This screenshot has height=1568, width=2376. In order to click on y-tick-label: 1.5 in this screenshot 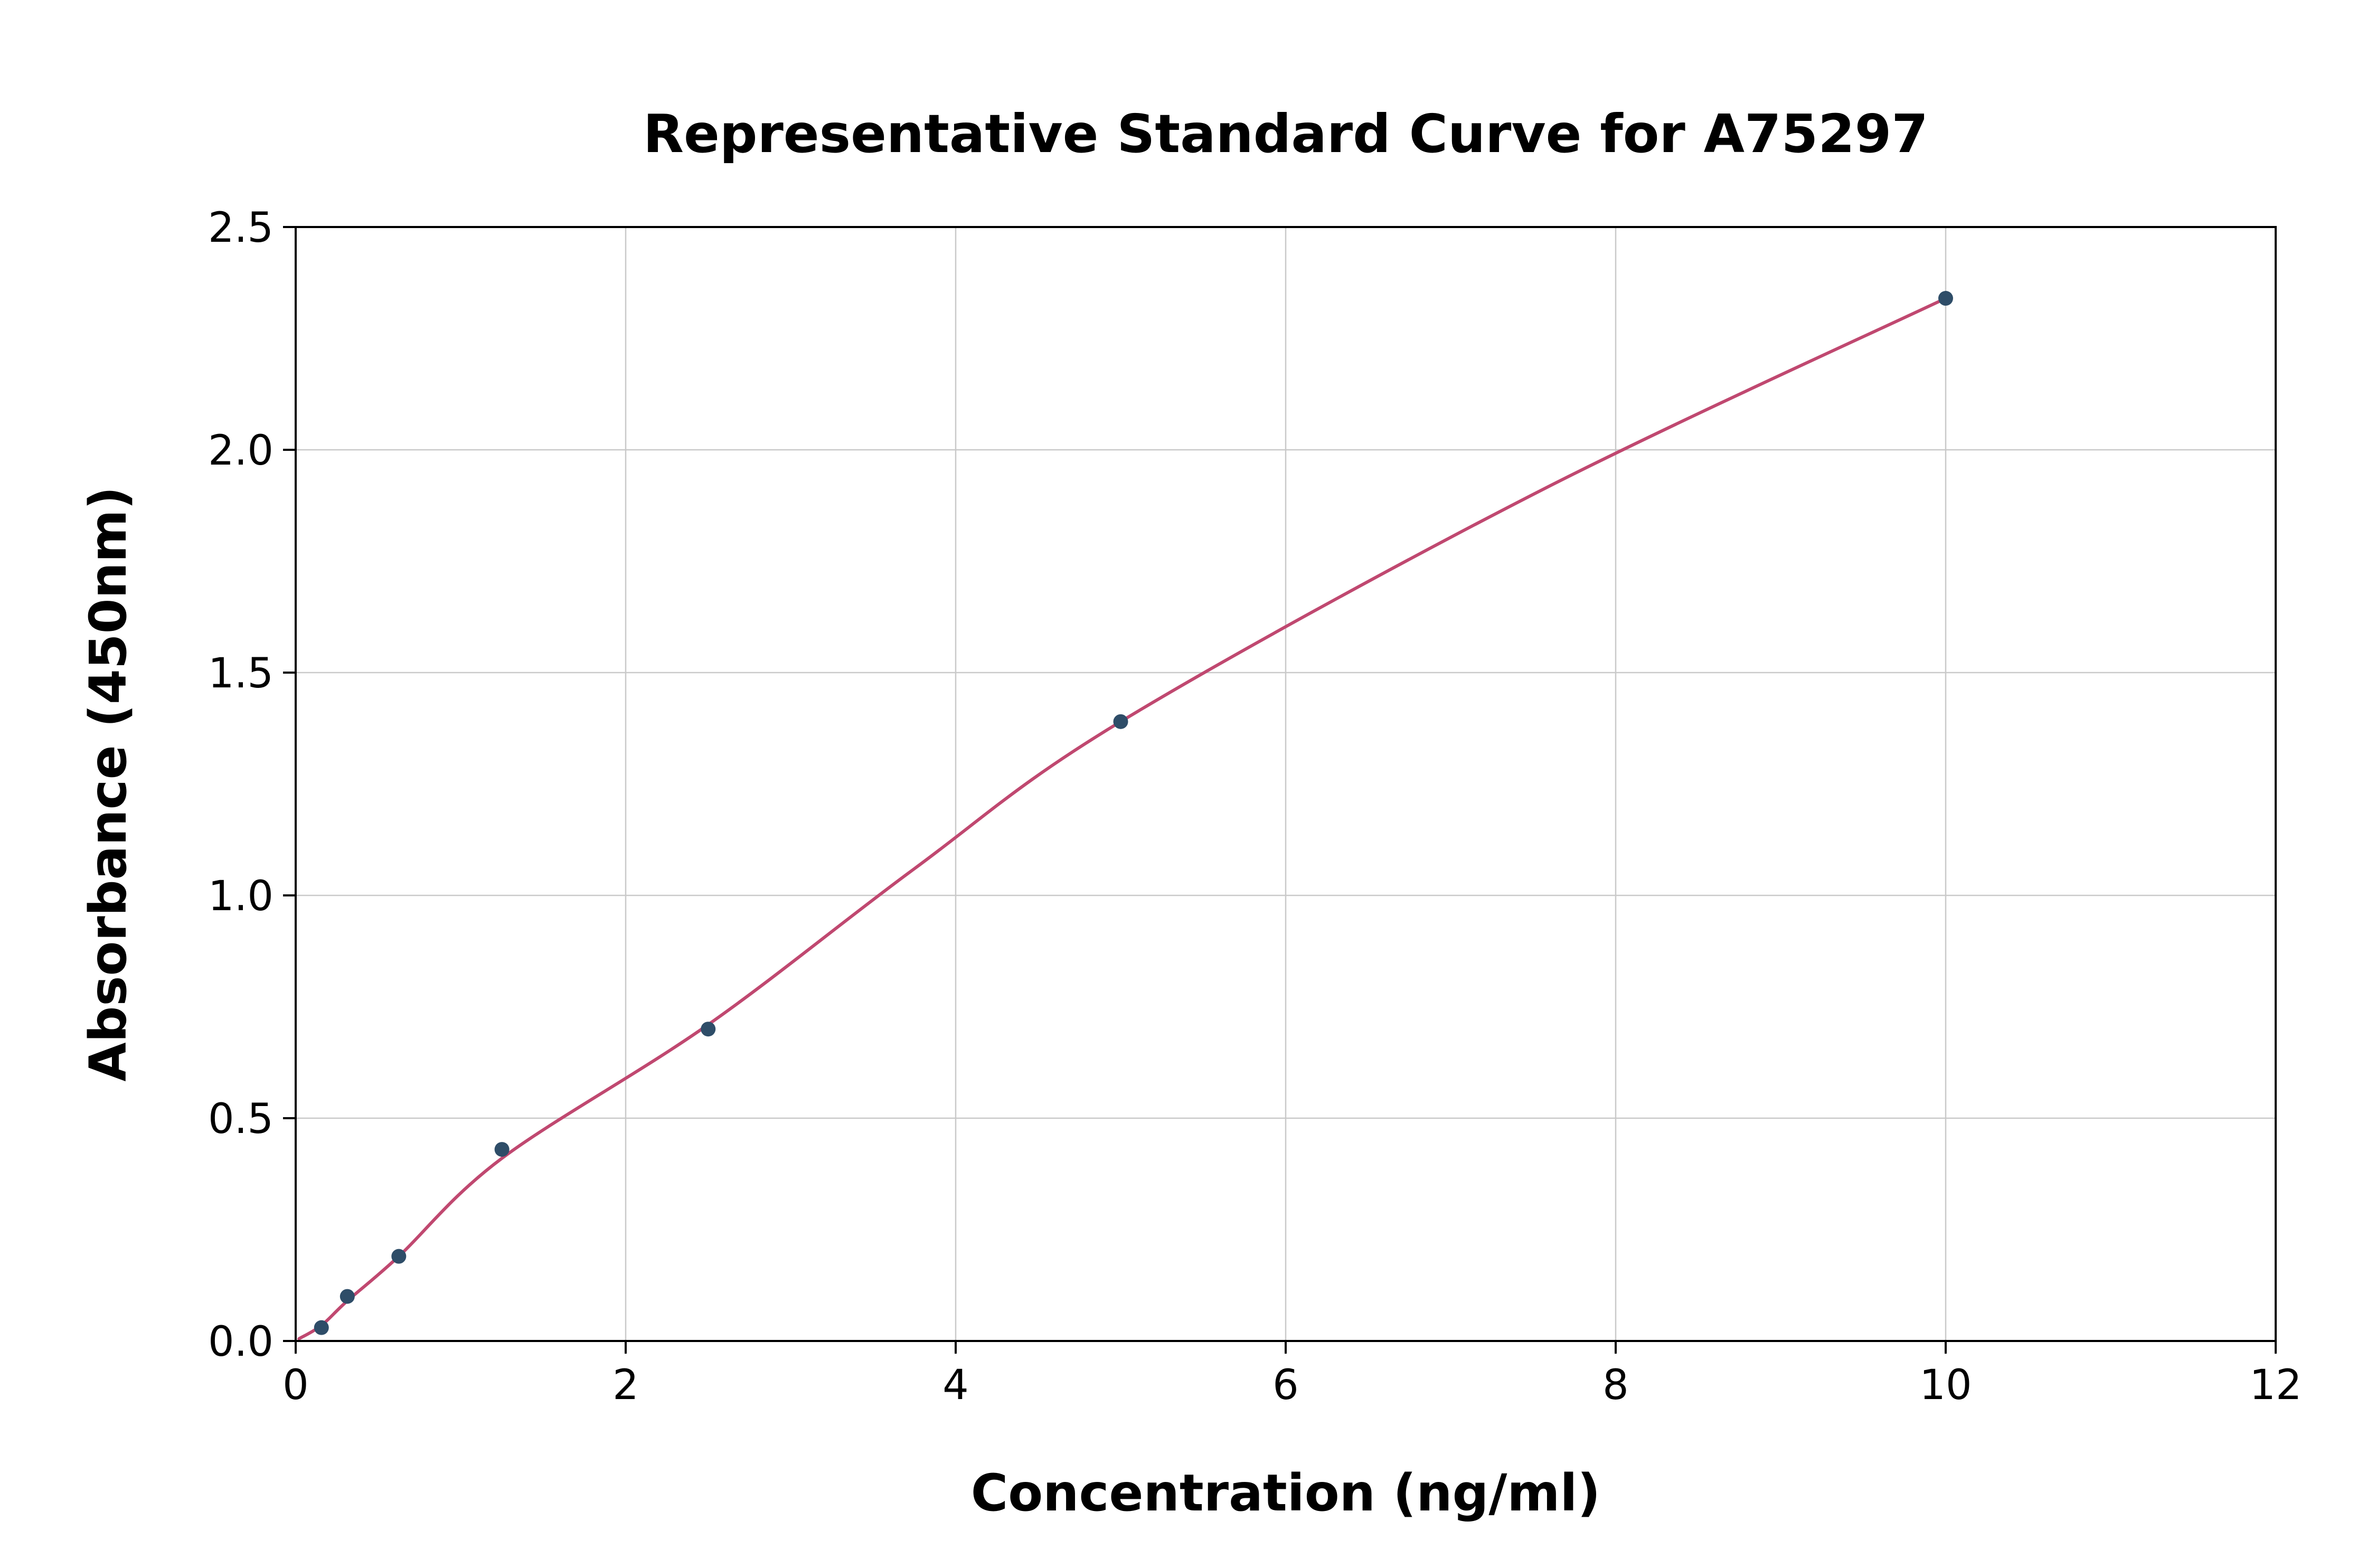, I will do `click(241, 673)`.